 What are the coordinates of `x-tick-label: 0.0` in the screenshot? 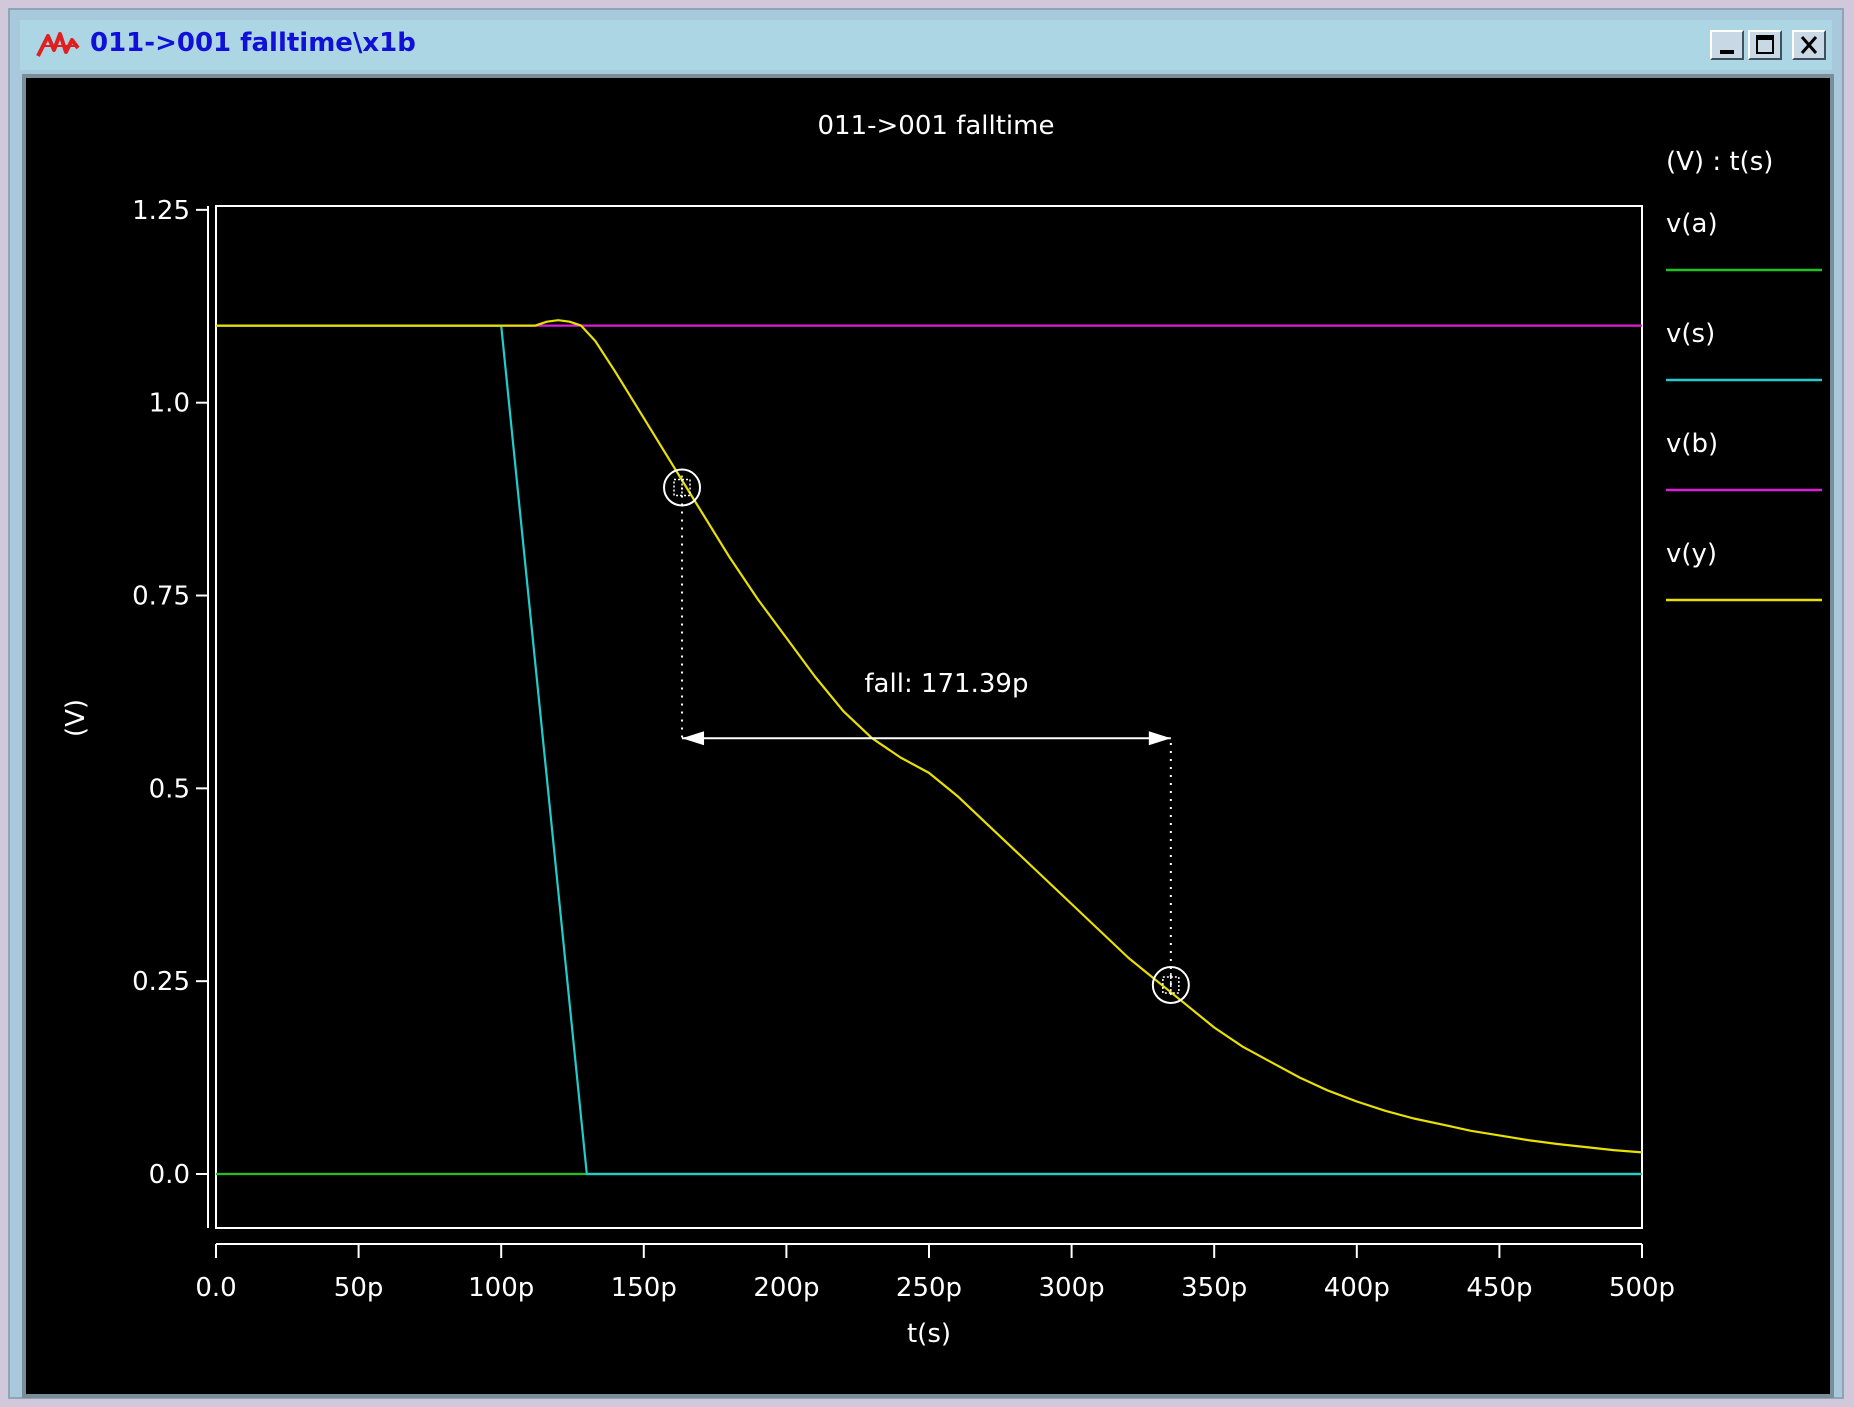 It's located at (215, 1288).